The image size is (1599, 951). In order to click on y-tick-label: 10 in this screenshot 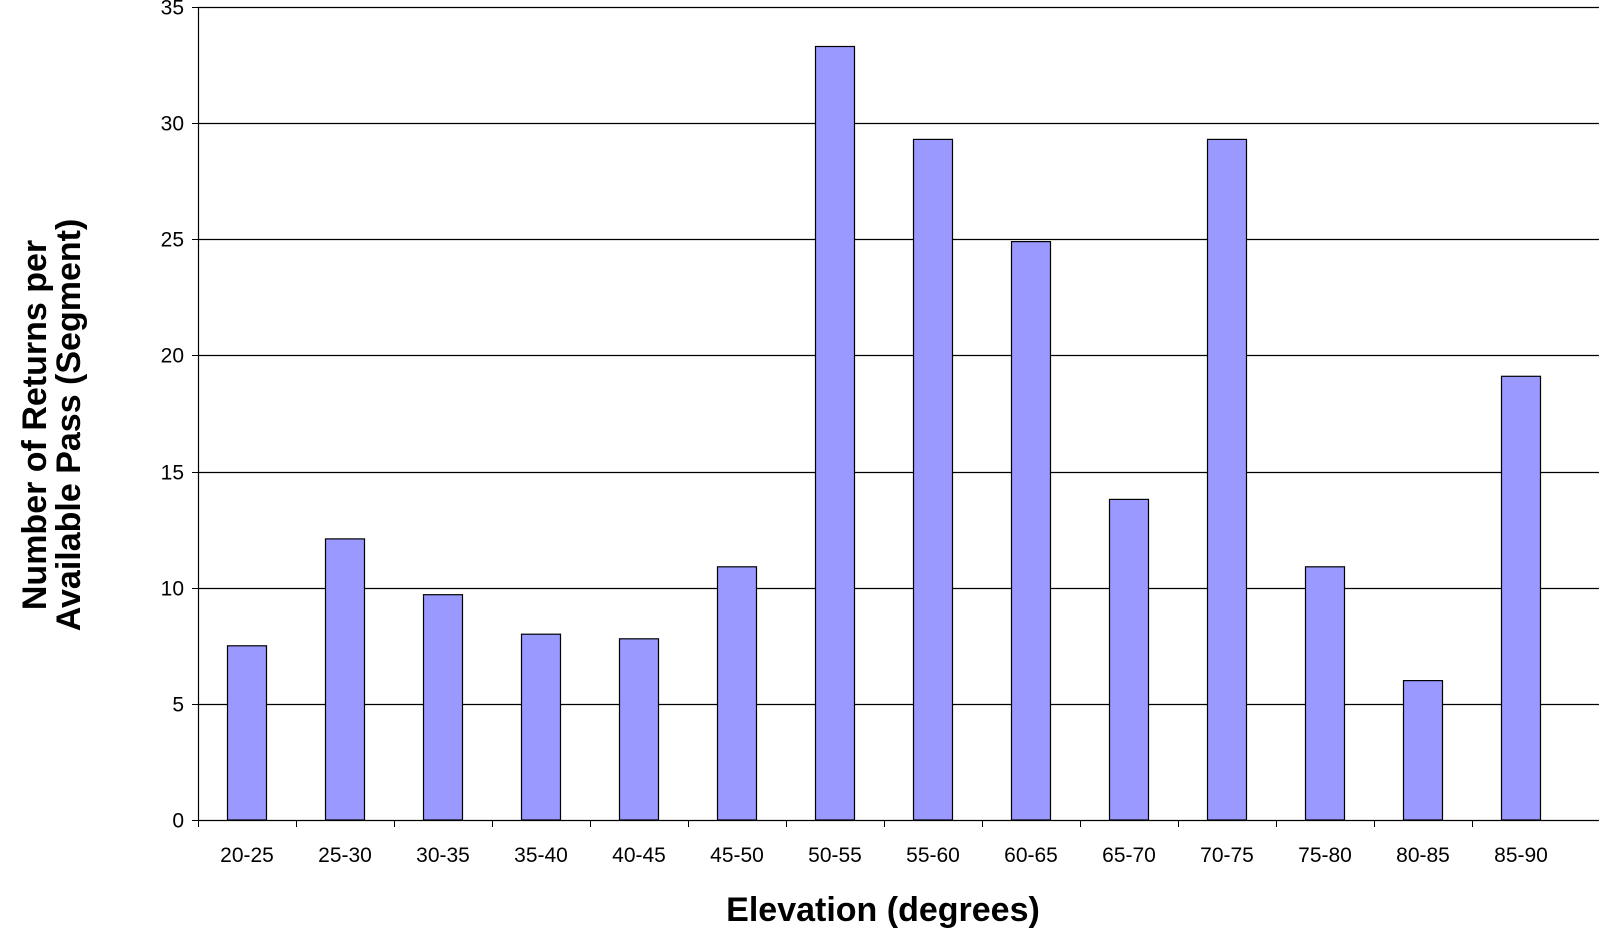, I will do `click(172, 589)`.